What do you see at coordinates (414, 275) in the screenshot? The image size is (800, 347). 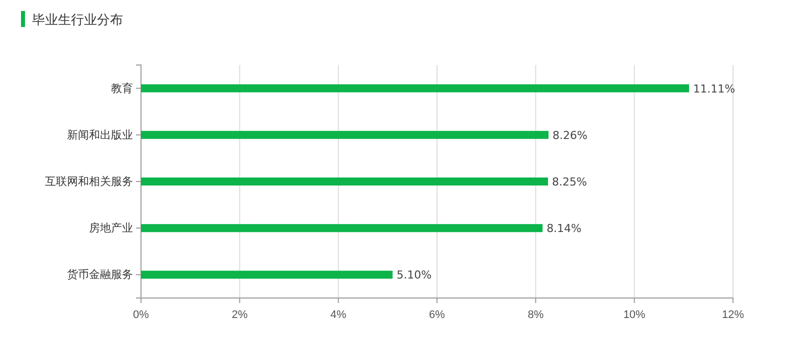 I see `data-label: 5.10%` at bounding box center [414, 275].